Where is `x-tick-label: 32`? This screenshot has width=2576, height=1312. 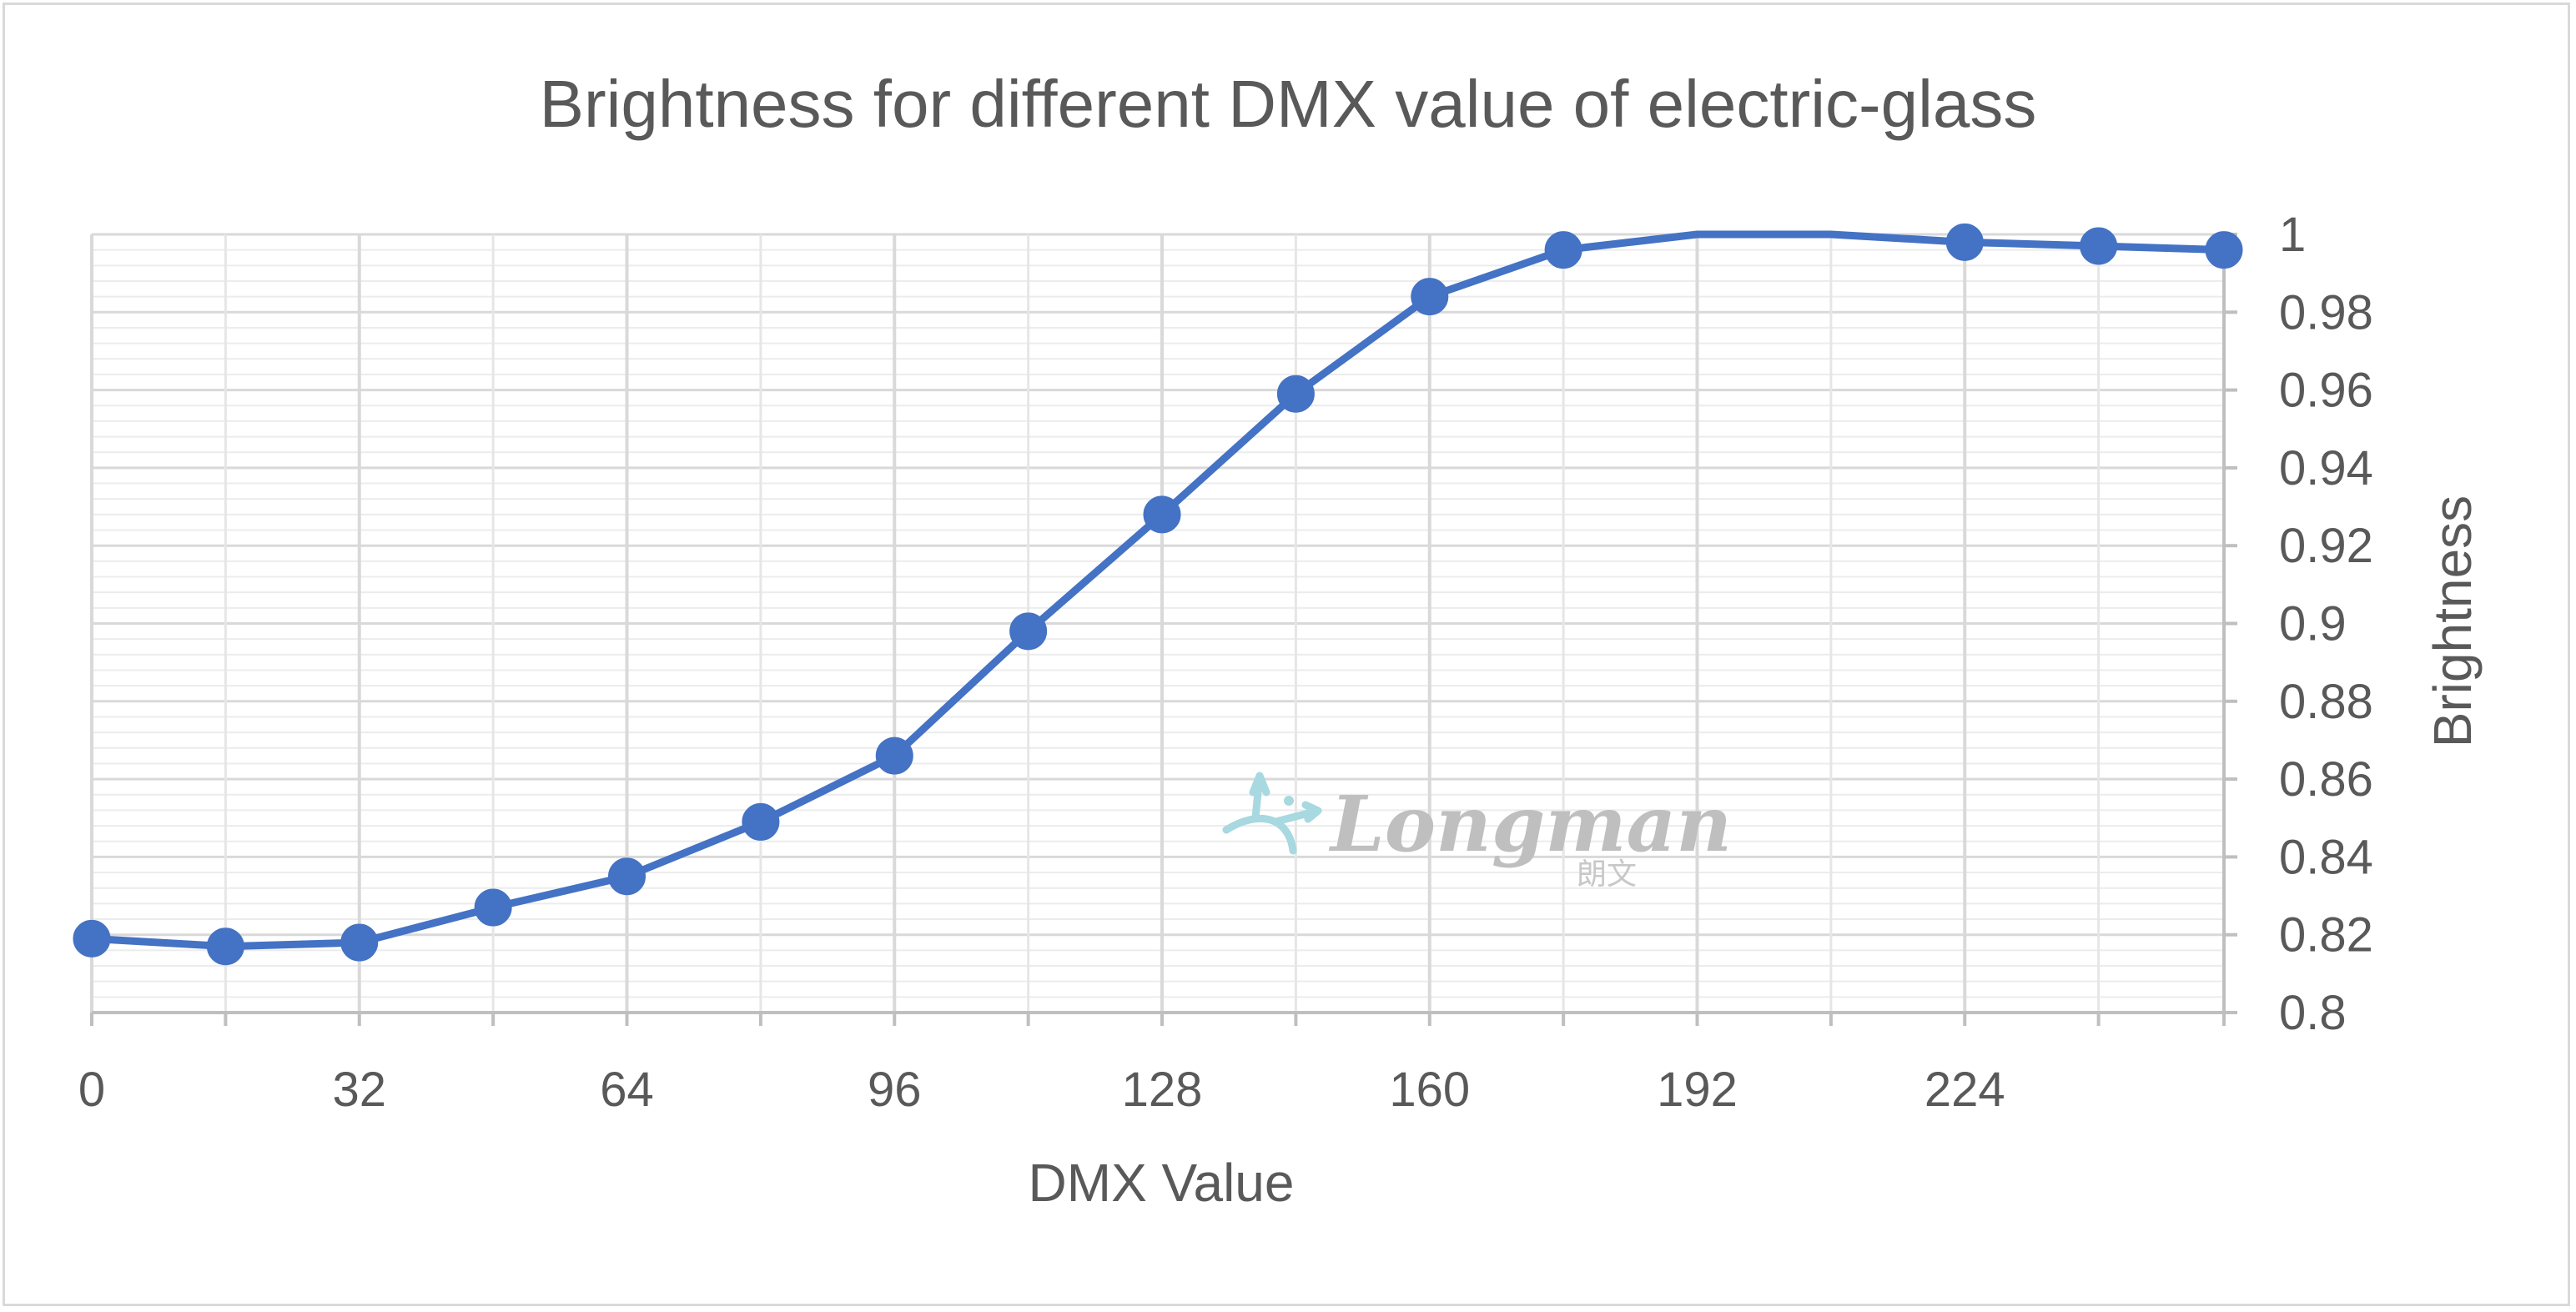 x-tick-label: 32 is located at coordinates (359, 1090).